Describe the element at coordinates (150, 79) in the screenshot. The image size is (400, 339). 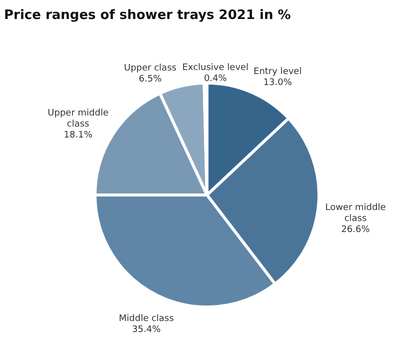
I see `data-label: 6.5%` at that location.